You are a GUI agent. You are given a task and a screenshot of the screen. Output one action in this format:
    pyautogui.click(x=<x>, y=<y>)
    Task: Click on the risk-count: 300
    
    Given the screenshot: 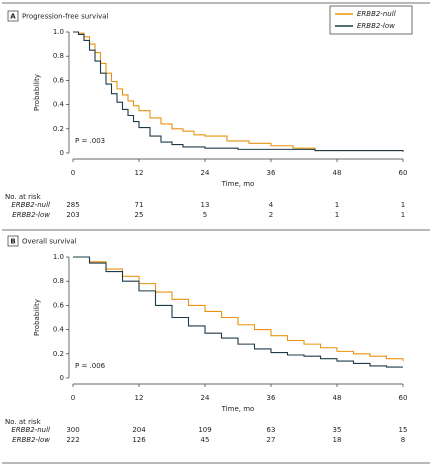 What is the action you would take?
    pyautogui.click(x=72, y=430)
    